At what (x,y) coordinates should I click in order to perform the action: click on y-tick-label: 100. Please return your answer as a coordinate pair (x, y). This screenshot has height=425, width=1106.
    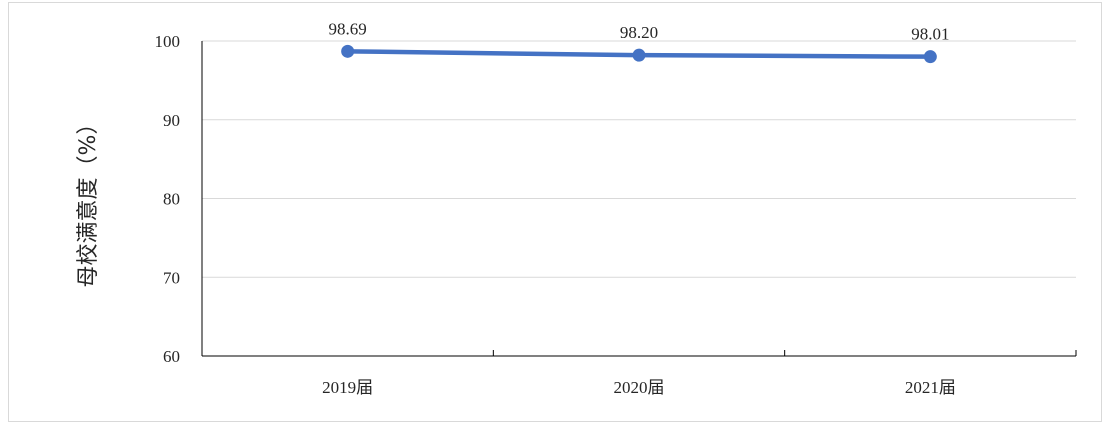
    Looking at the image, I should click on (168, 41).